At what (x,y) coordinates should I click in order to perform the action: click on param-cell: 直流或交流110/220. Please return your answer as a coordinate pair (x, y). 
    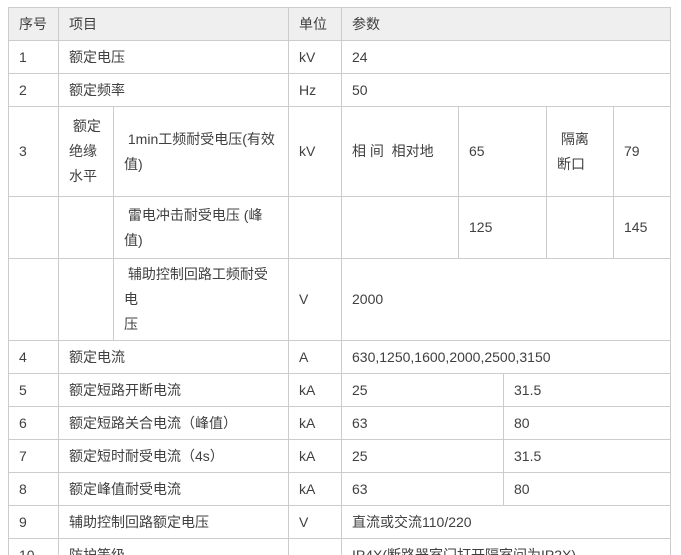
    Looking at the image, I should click on (506, 522).